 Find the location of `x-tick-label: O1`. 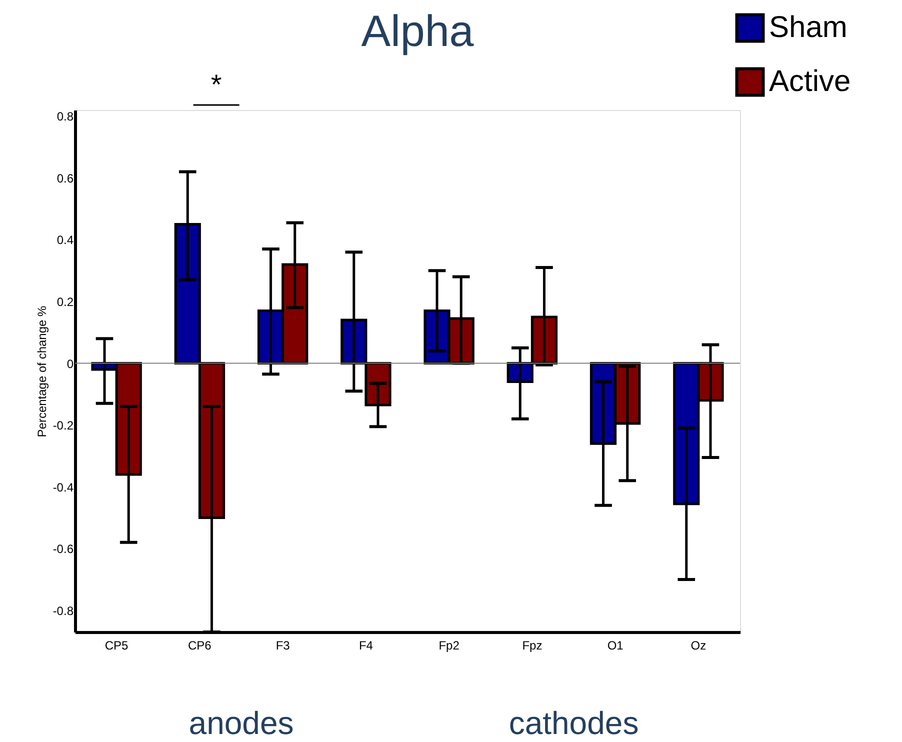

x-tick-label: O1 is located at coordinates (615, 645).